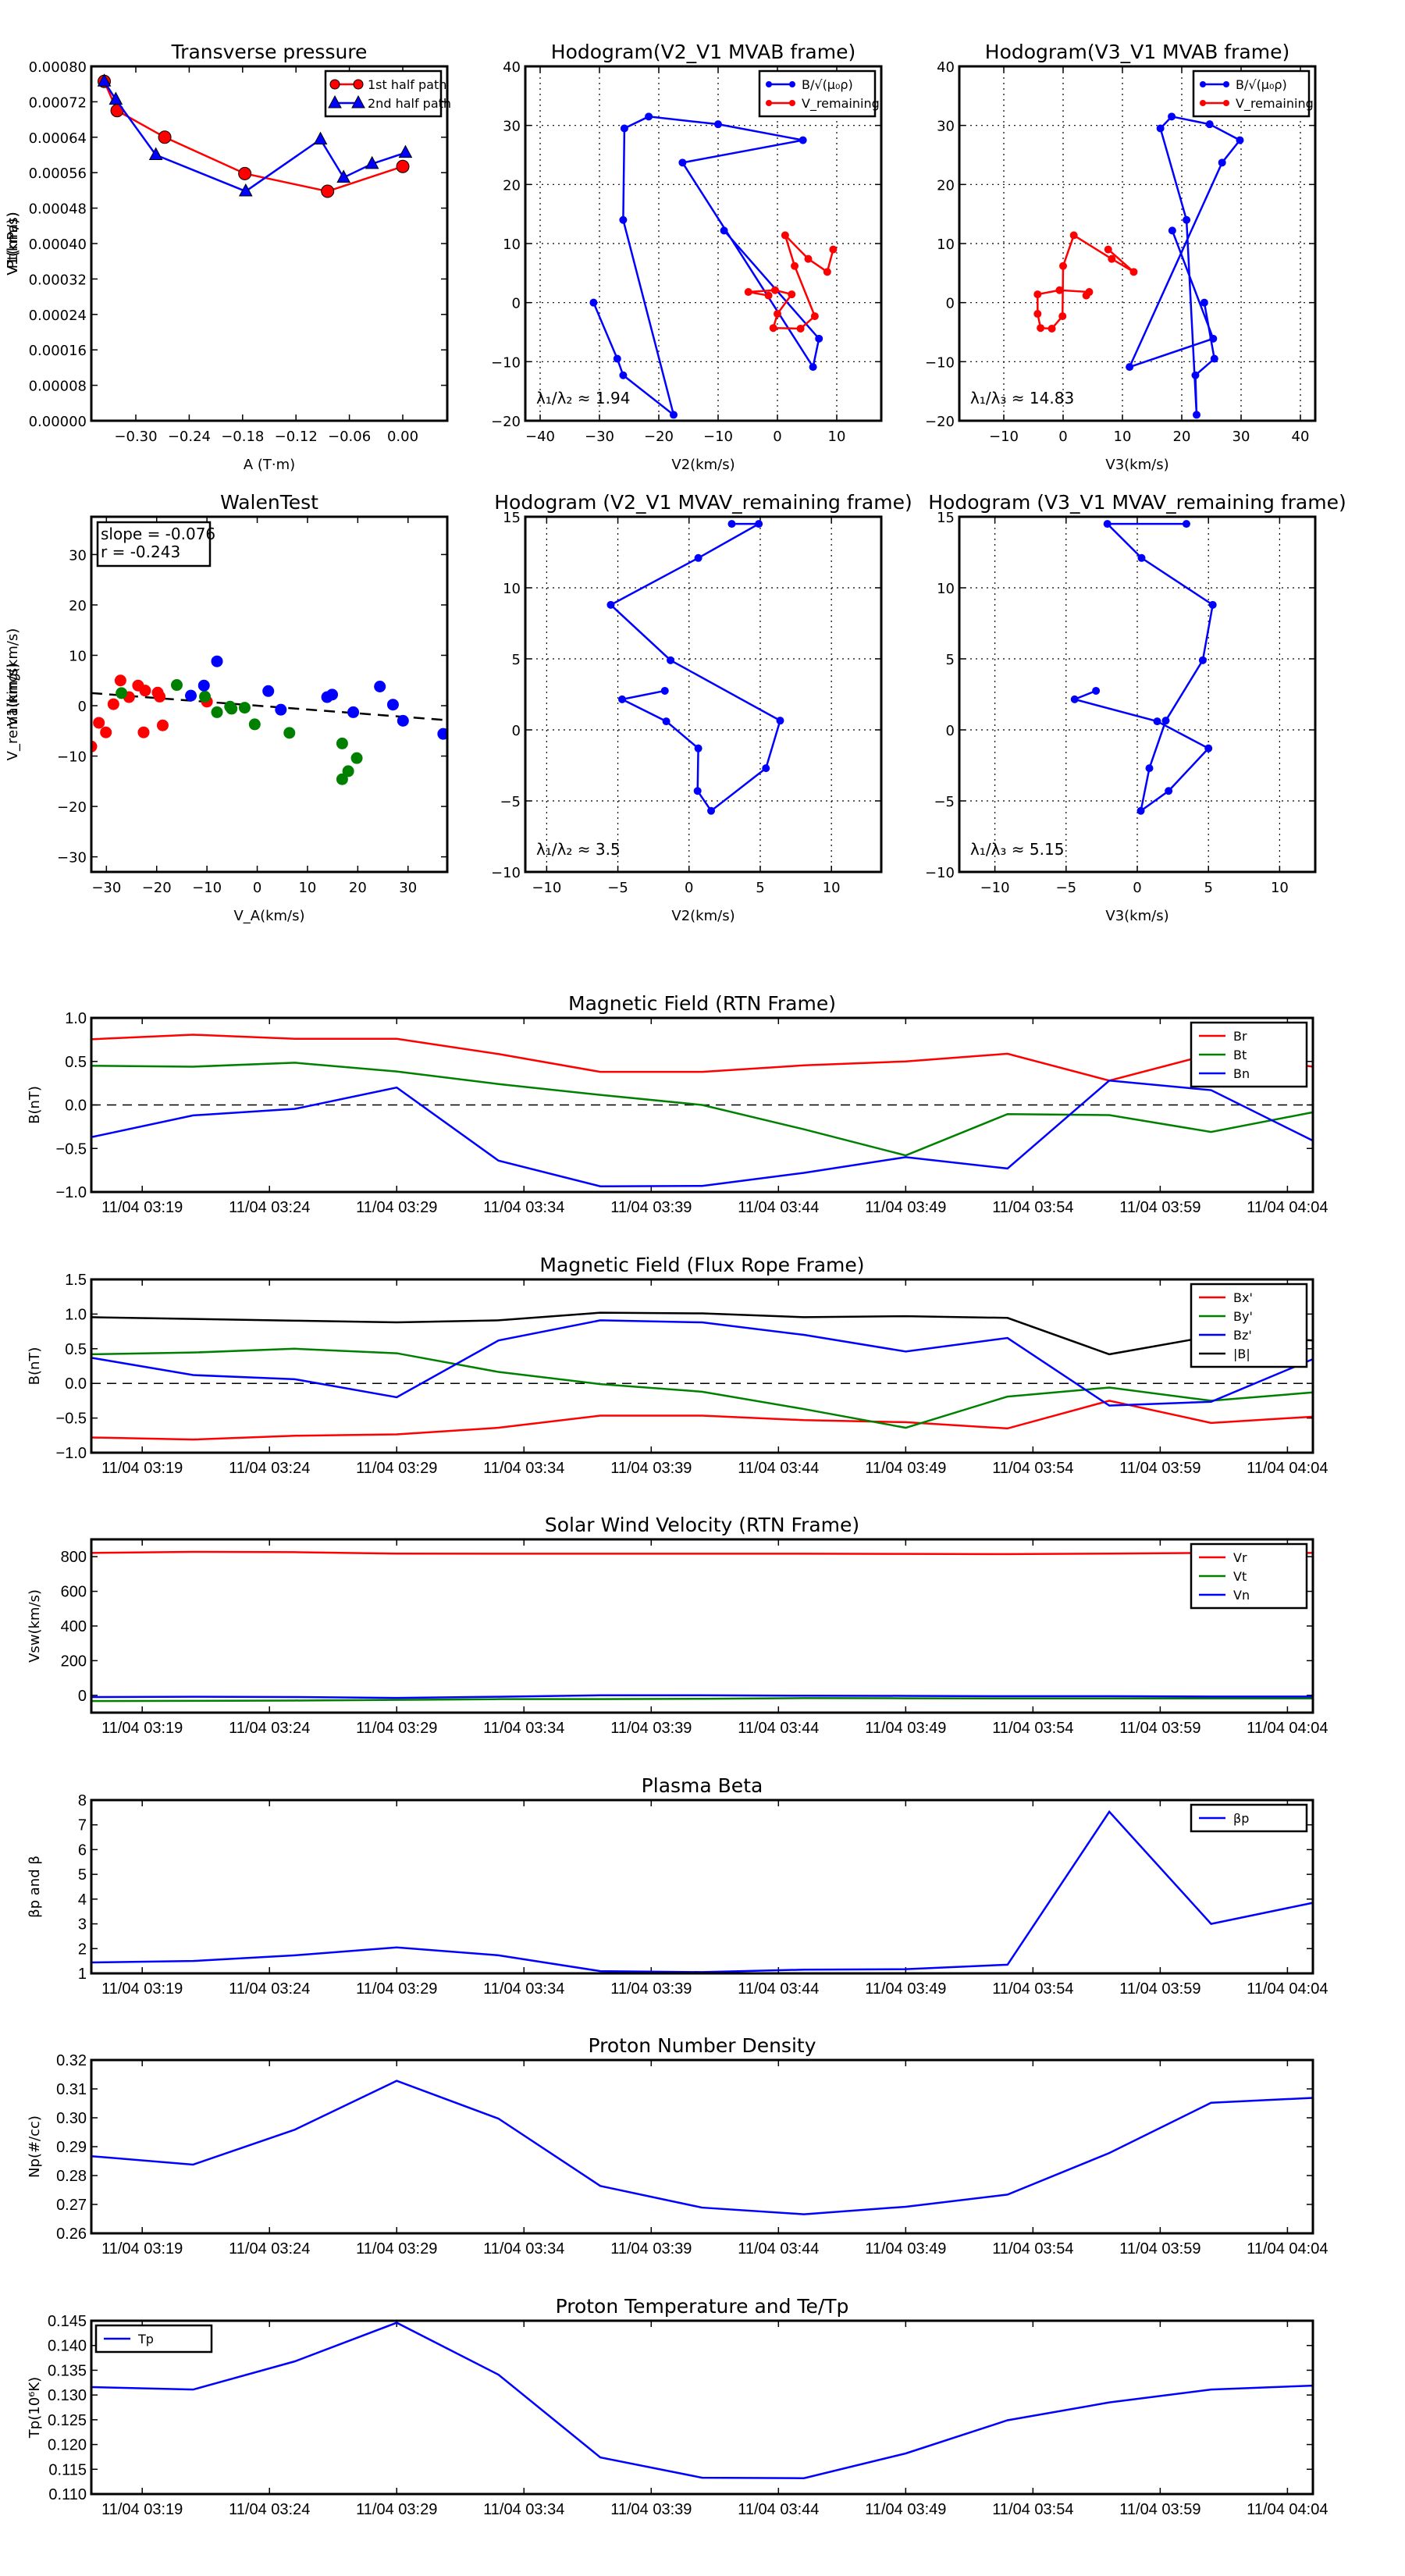 The height and width of the screenshot is (2576, 1405). Describe the element at coordinates (58, 138) in the screenshot. I see `y-tick-label: 0.00064` at that location.